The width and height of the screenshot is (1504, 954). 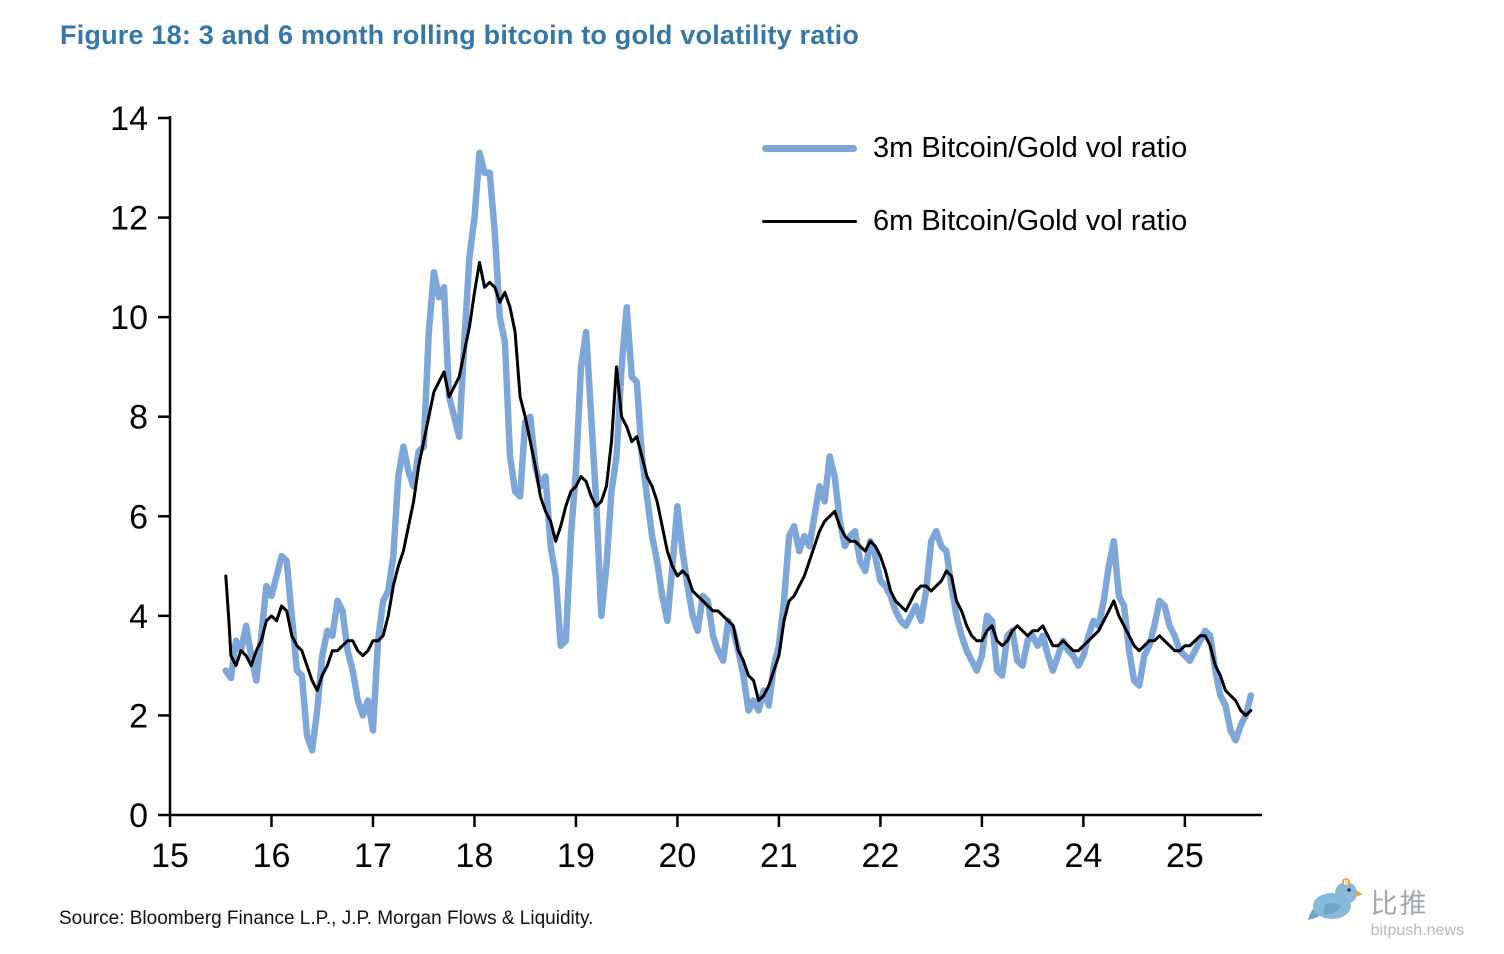 What do you see at coordinates (1345, 883) in the screenshot?
I see `svg-text: B` at bounding box center [1345, 883].